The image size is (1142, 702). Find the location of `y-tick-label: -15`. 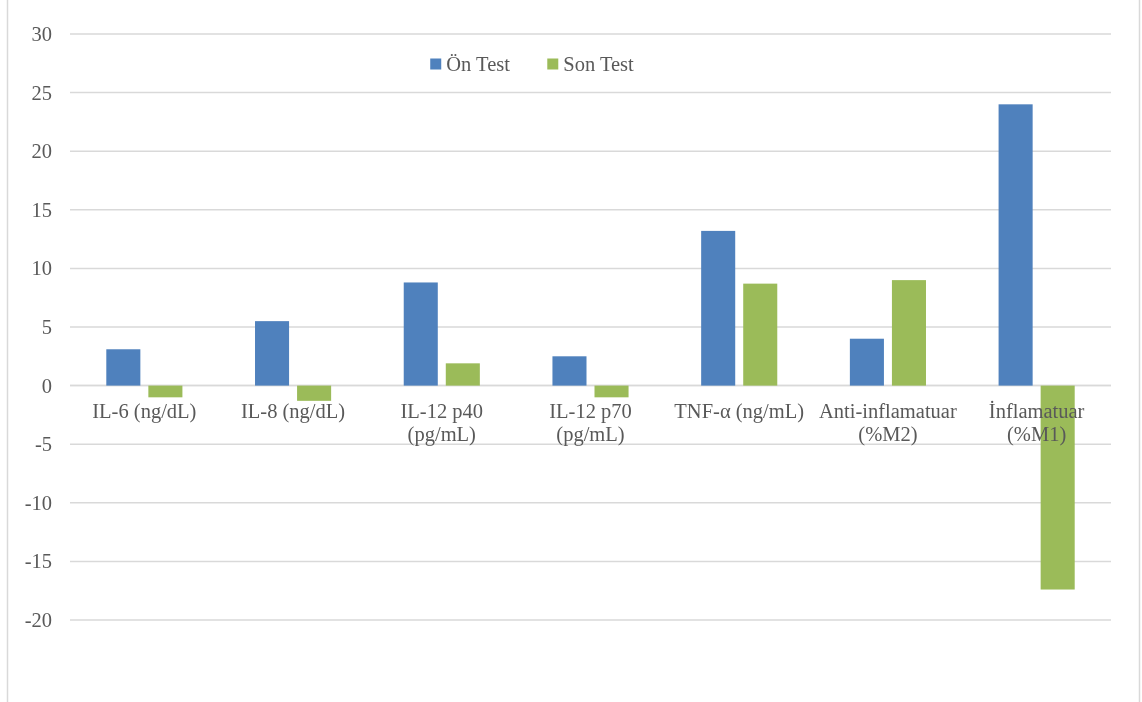

y-tick-label: -15 is located at coordinates (38, 561).